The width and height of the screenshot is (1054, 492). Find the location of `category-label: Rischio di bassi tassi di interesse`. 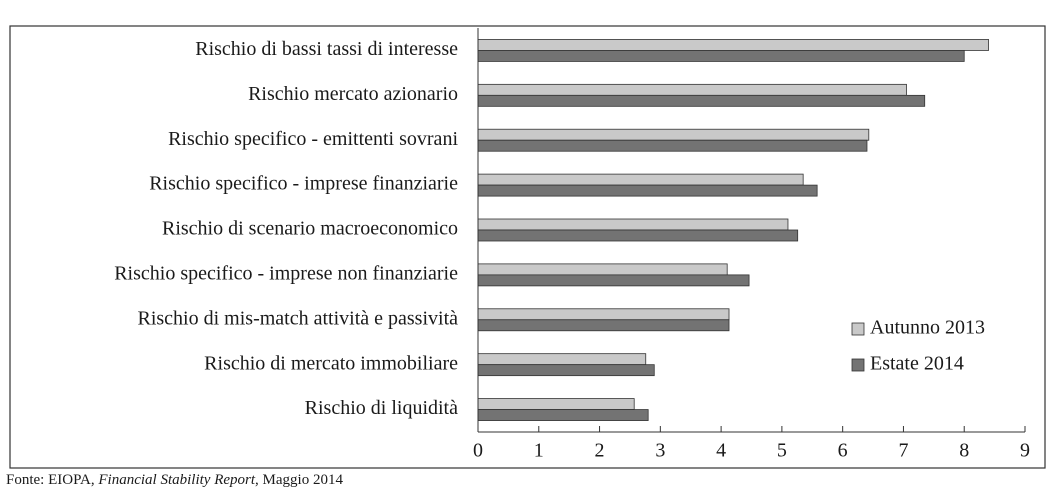

category-label: Rischio di bassi tassi di interesse is located at coordinates (326, 49).